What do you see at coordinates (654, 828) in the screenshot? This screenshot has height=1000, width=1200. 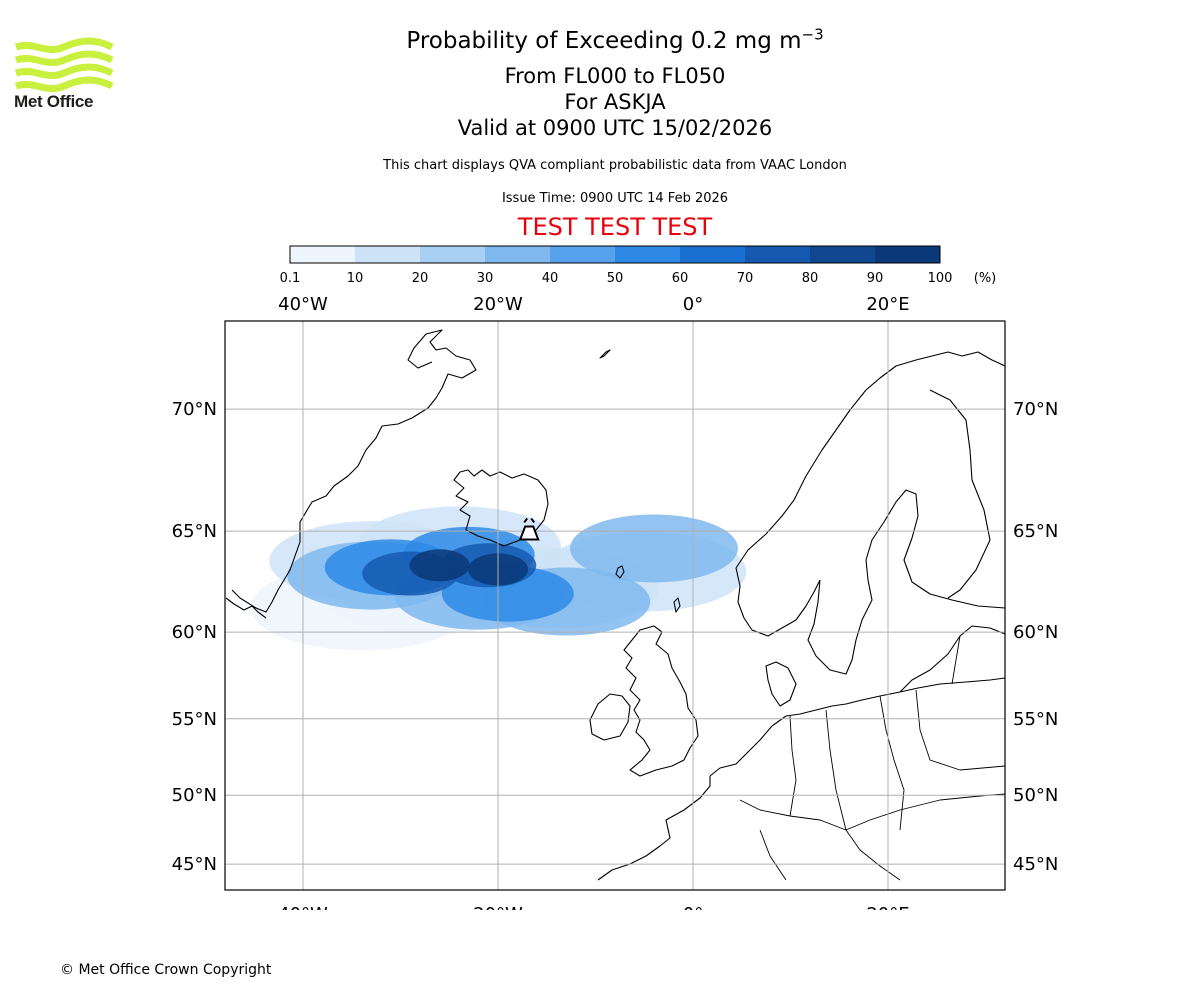 I see `coast-france` at bounding box center [654, 828].